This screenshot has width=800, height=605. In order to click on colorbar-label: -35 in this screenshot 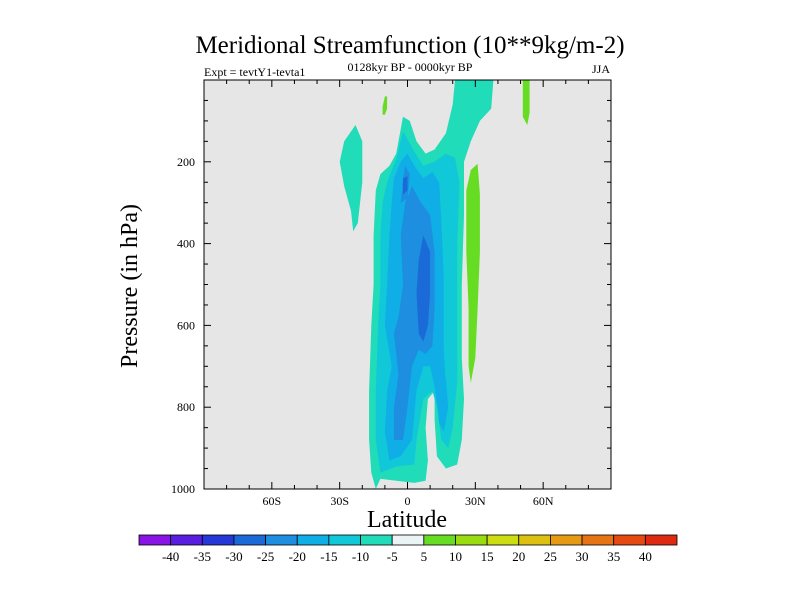, I will do `click(202, 556)`.